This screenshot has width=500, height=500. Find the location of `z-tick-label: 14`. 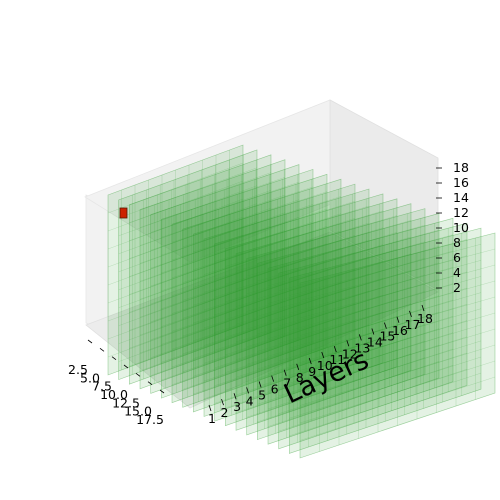

z-tick-label: 14 is located at coordinates (461, 197).